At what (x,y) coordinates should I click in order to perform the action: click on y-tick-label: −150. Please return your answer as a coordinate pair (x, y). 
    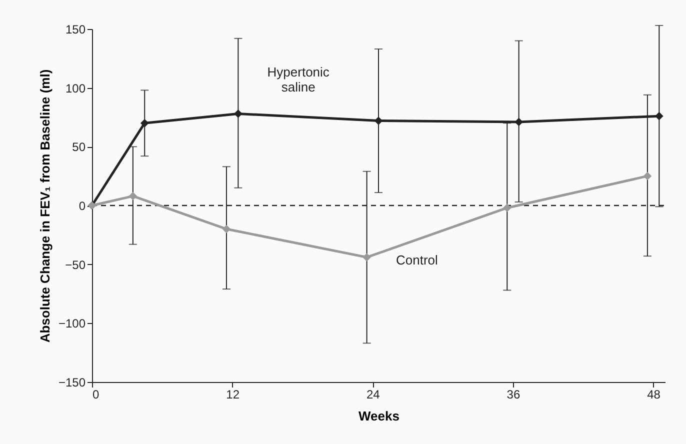
    Looking at the image, I should click on (72, 383).